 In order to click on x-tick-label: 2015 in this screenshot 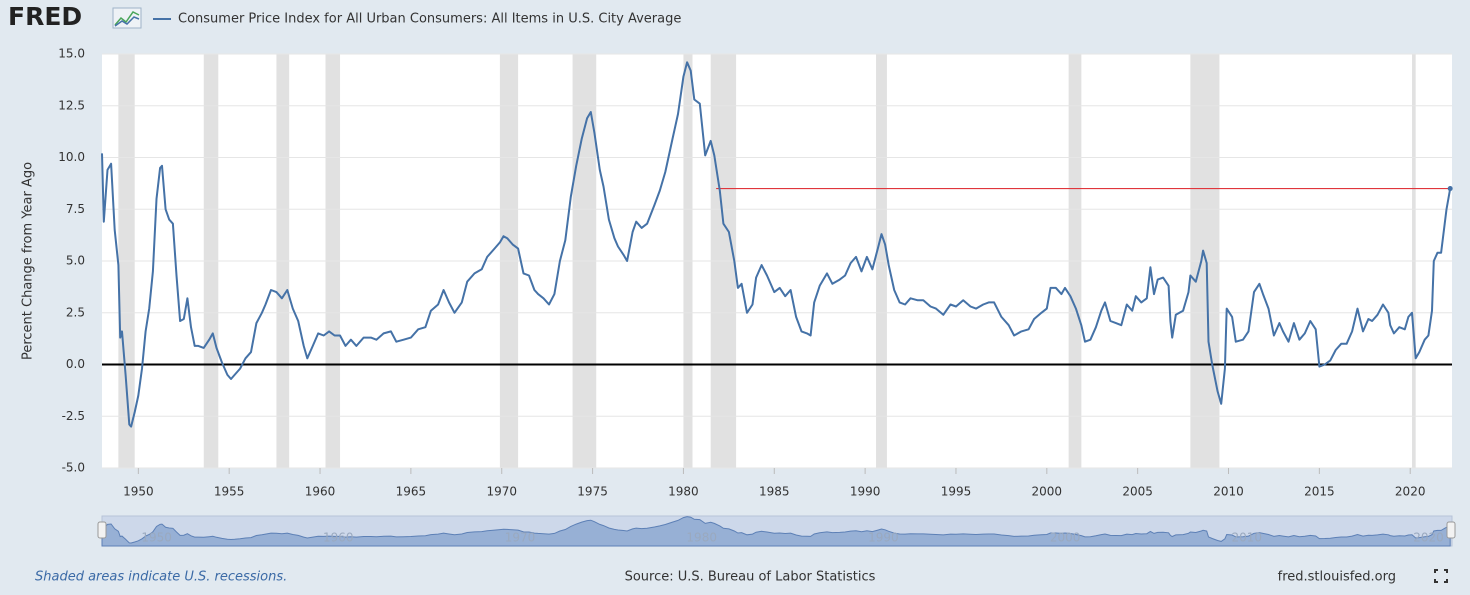, I will do `click(1319, 492)`.